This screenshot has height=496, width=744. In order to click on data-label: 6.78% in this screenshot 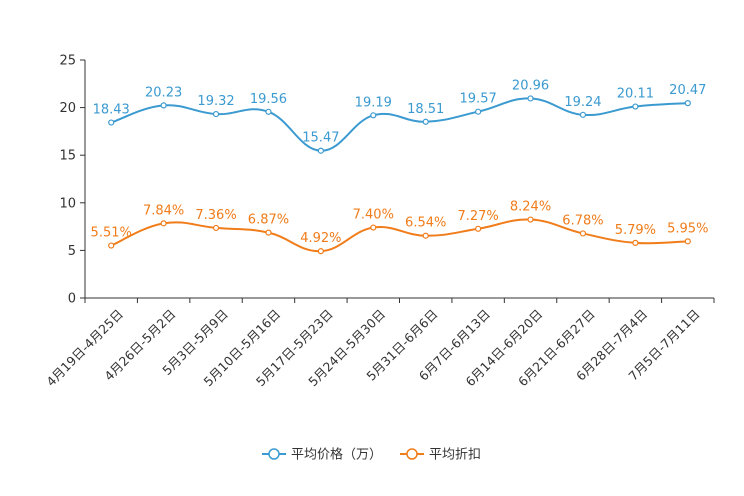, I will do `click(582, 220)`.